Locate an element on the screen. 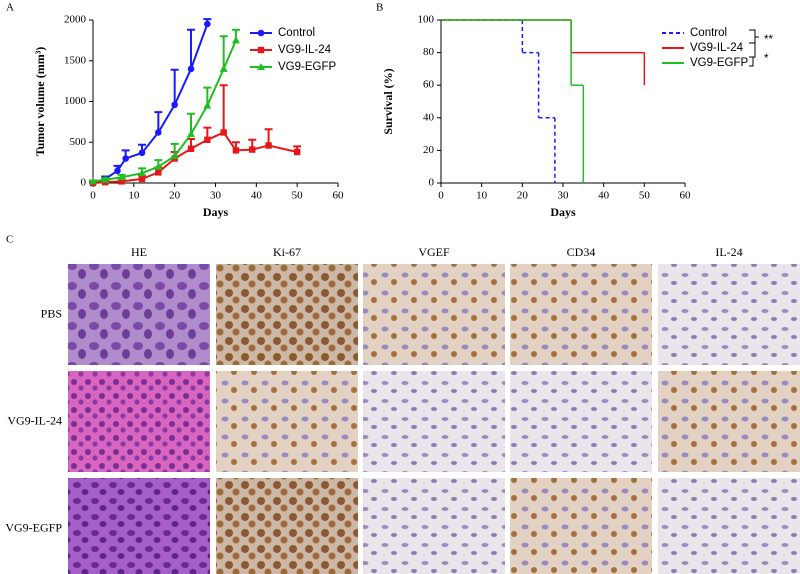 This screenshot has width=800, height=574. y-tick-label: 40 is located at coordinates (429, 117).